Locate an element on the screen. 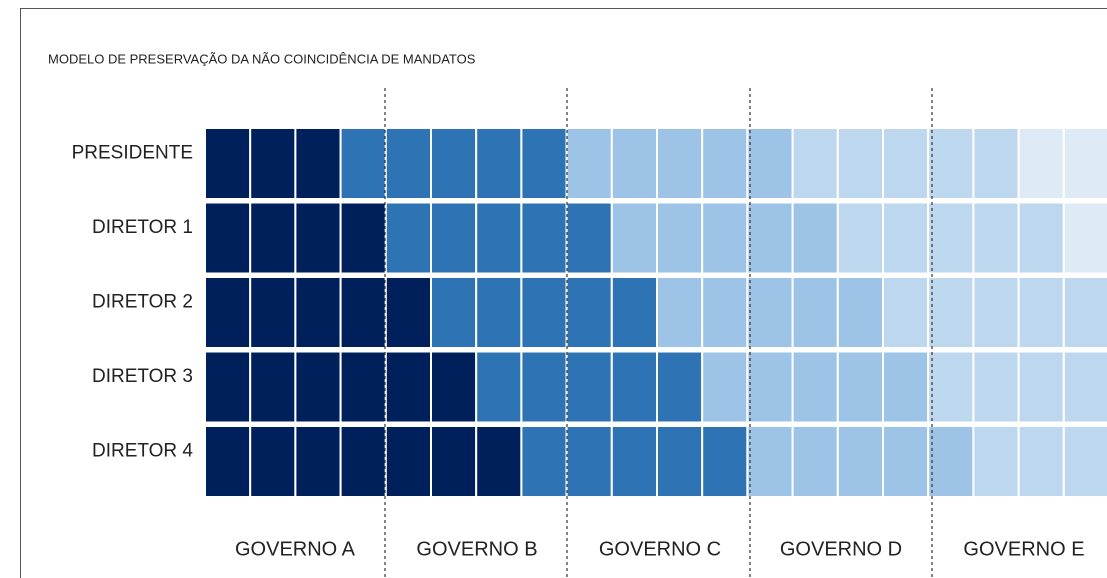 This screenshot has height=578, width=1107. row-label: DIRETOR 1 is located at coordinates (142, 227).